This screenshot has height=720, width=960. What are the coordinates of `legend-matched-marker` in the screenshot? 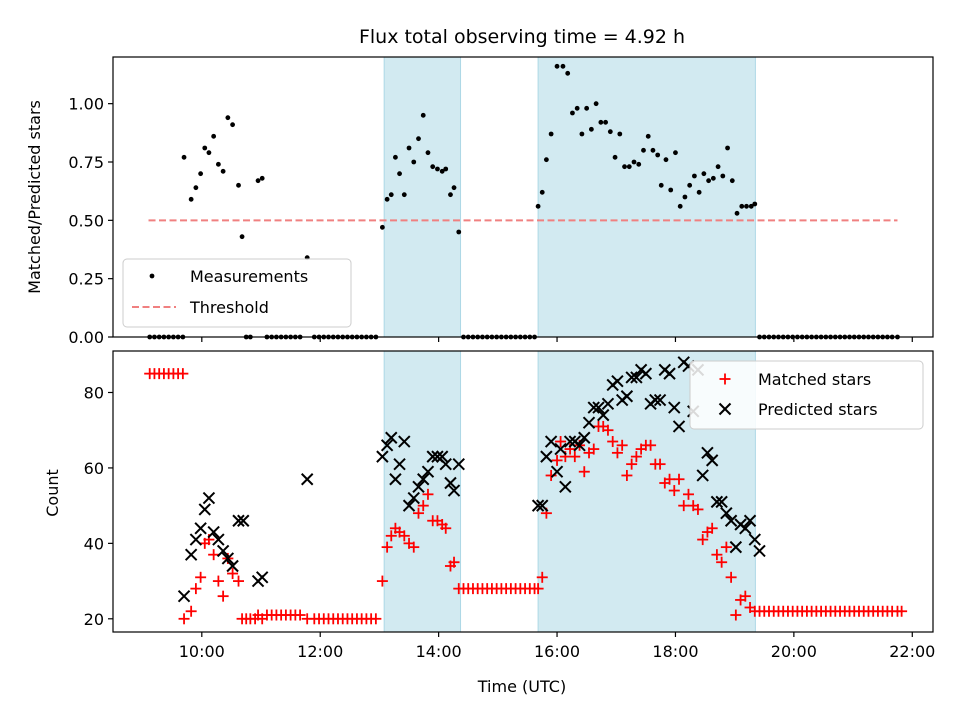 It's located at (725, 379).